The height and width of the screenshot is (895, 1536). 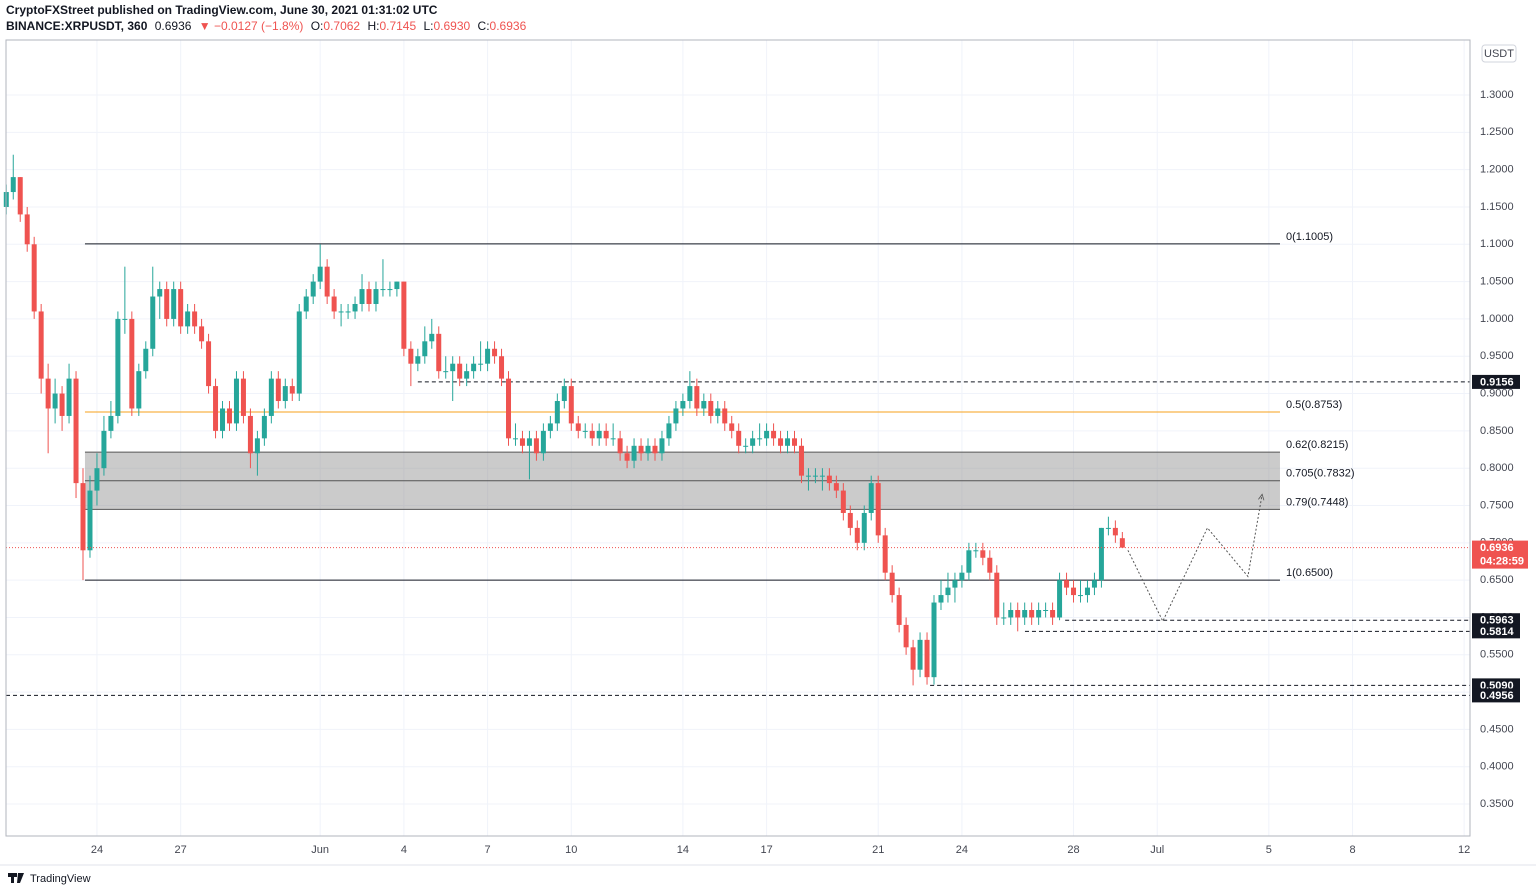 What do you see at coordinates (404, 850) in the screenshot?
I see `x-tick-label: 4` at bounding box center [404, 850].